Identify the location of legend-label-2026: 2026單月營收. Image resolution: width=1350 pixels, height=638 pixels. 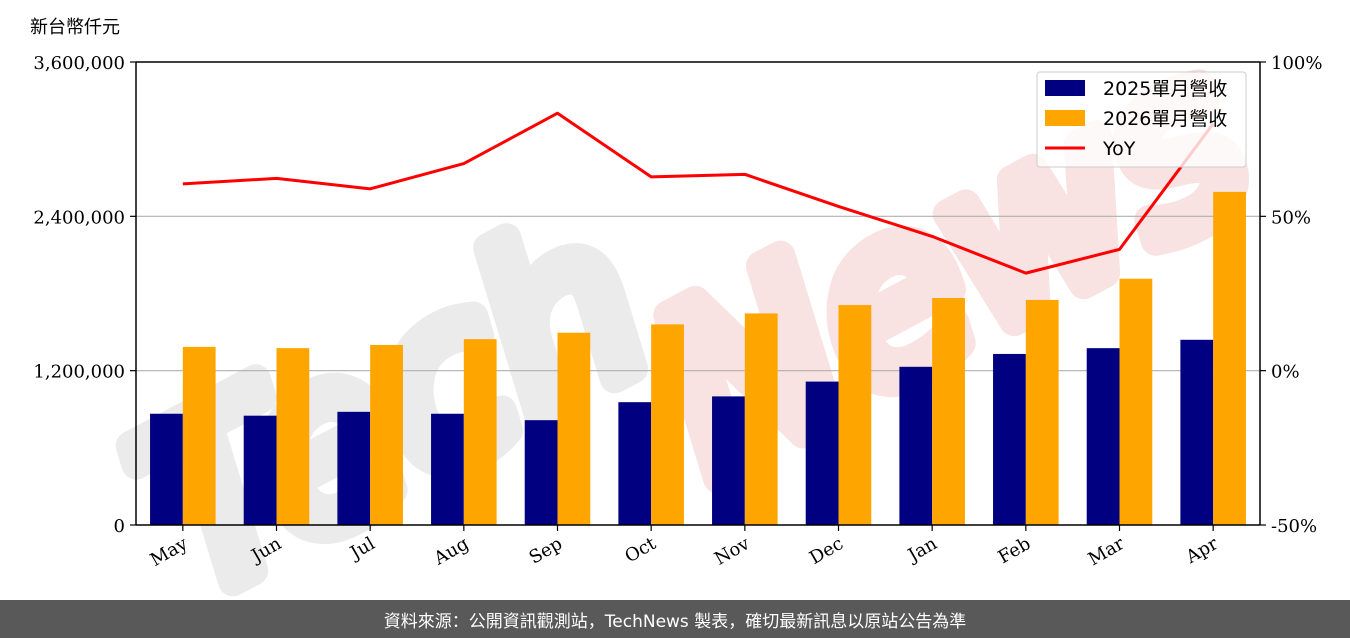
(1165, 119).